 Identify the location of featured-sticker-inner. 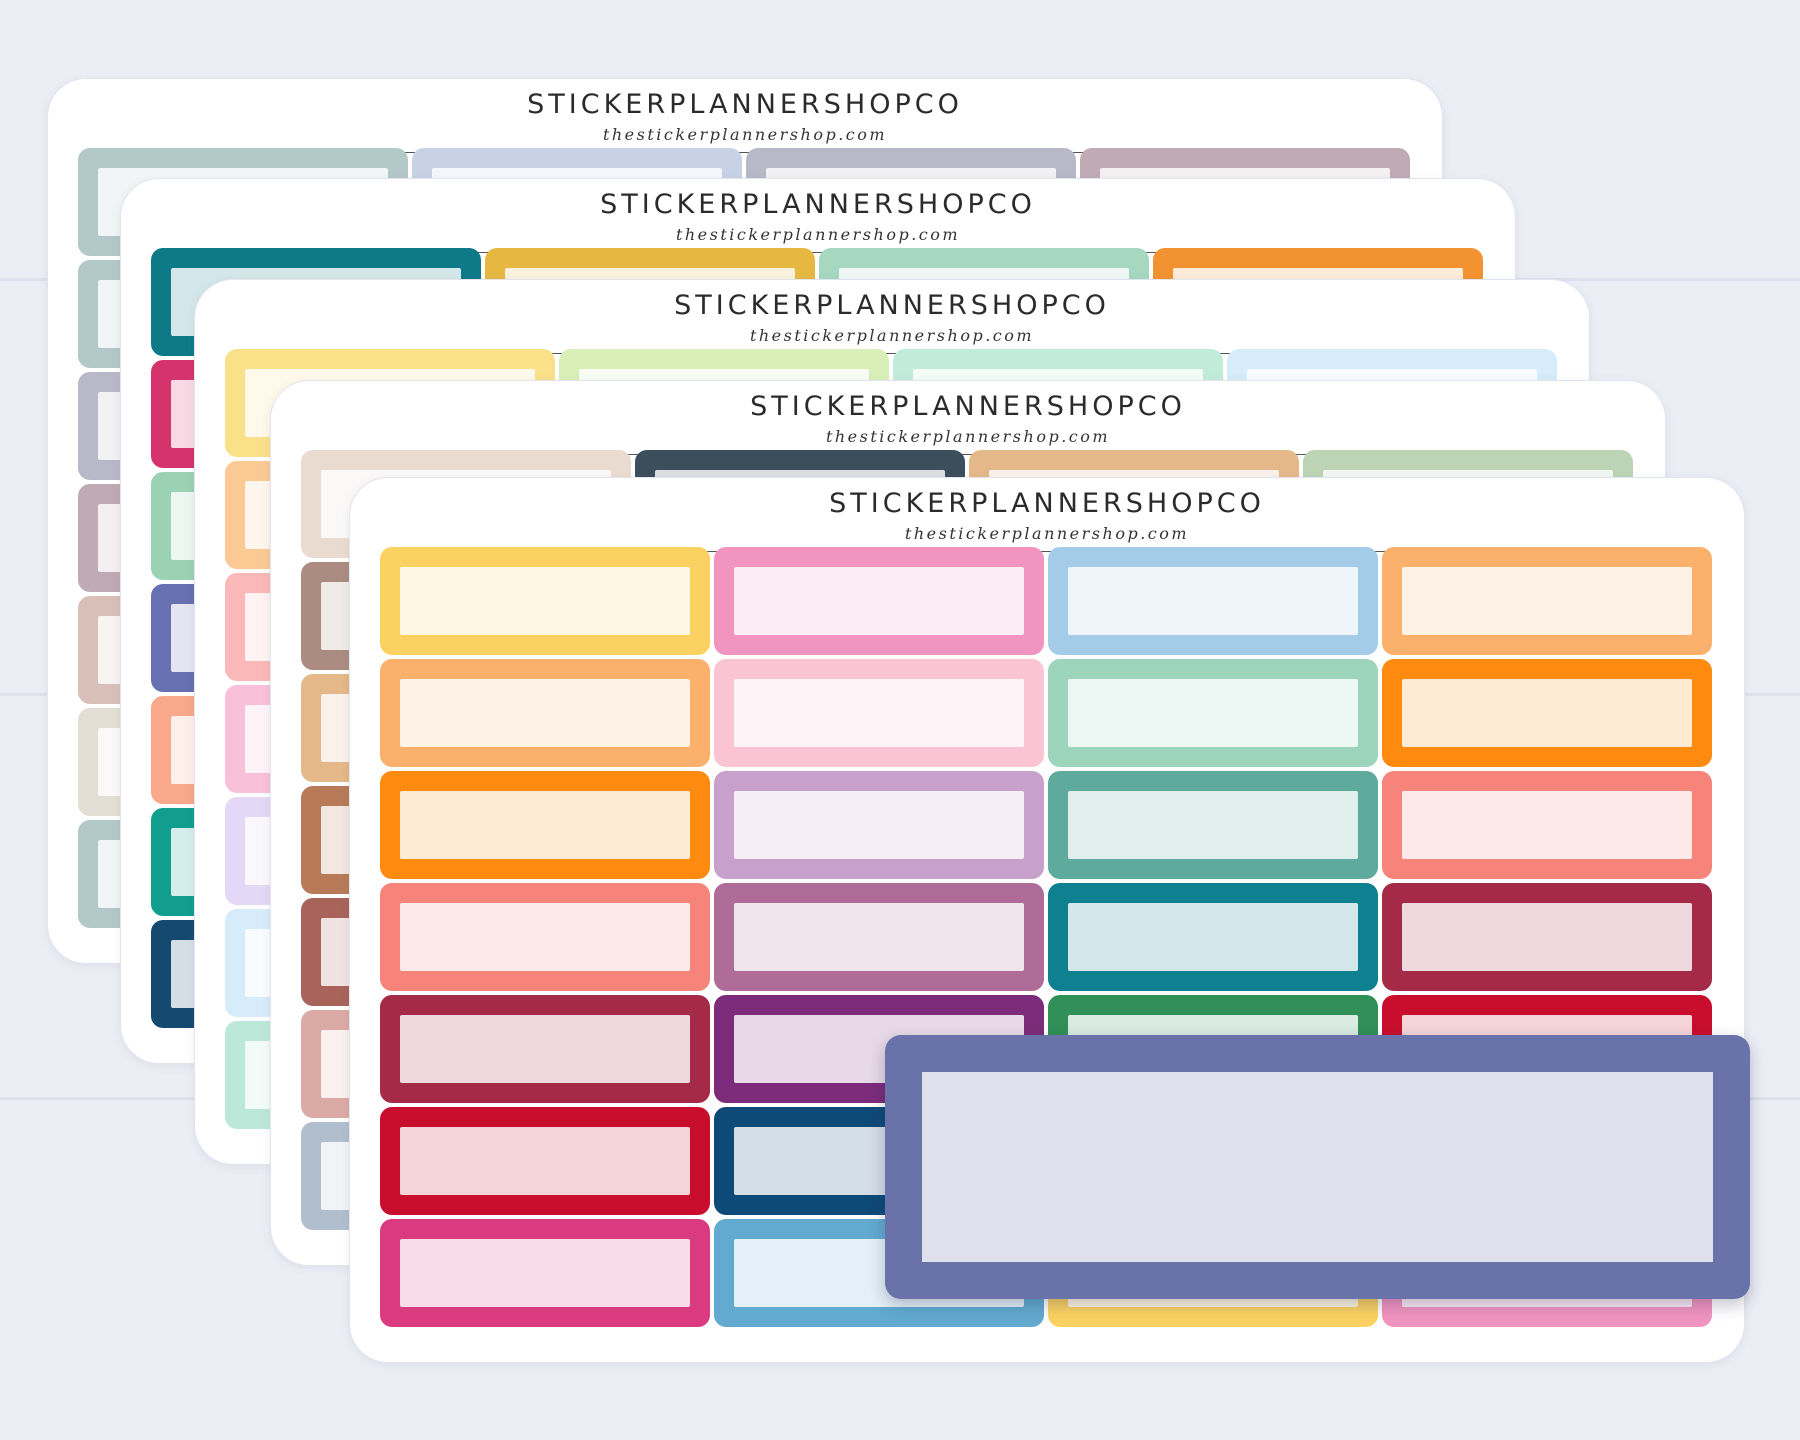
(1317, 1167).